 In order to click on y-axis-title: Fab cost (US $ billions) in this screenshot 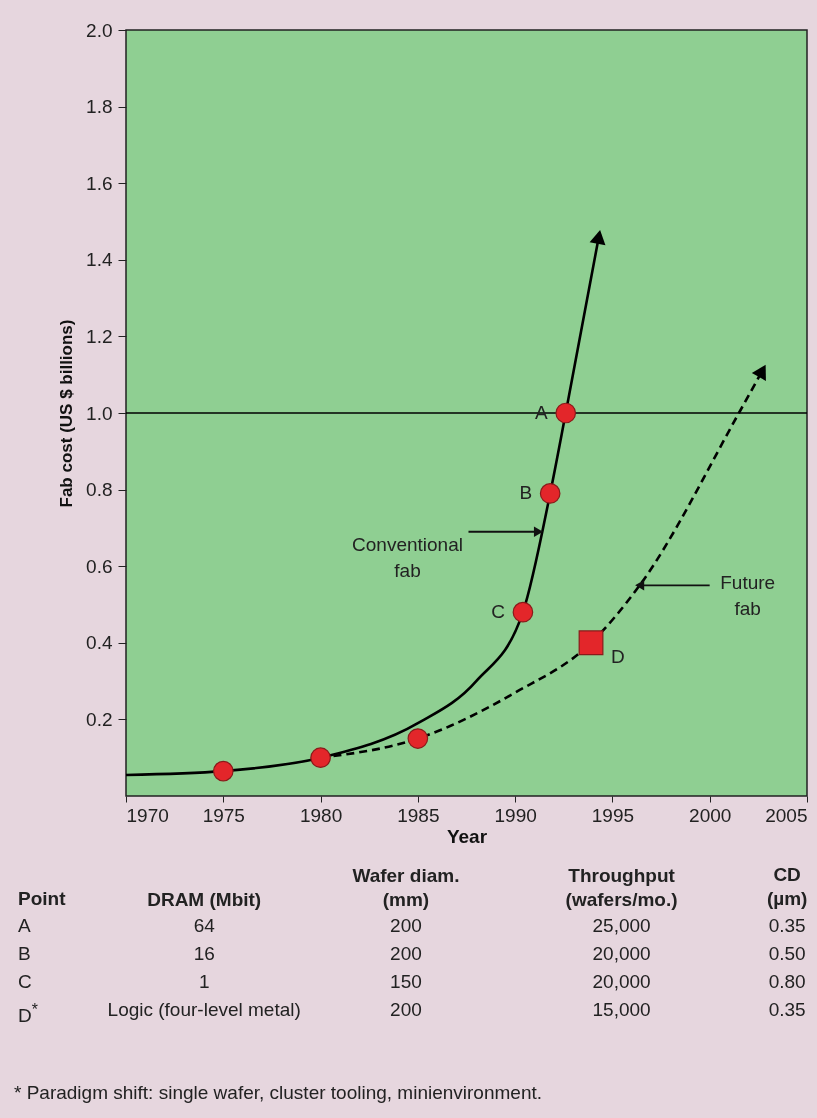, I will do `click(67, 413)`.